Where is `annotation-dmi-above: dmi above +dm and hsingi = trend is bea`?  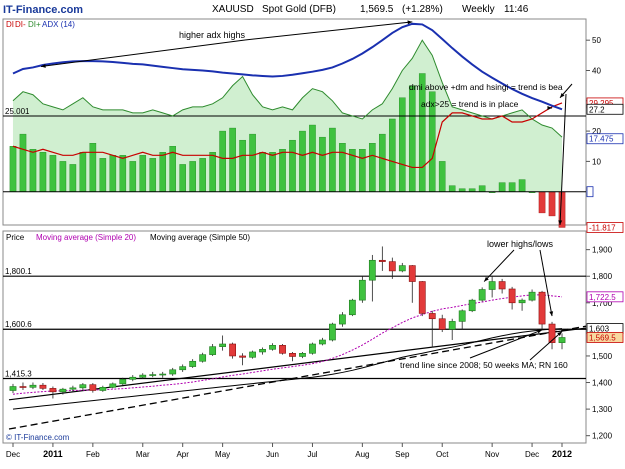 annotation-dmi-above: dmi above +dm and hsingi = trend is bea is located at coordinates (486, 87).